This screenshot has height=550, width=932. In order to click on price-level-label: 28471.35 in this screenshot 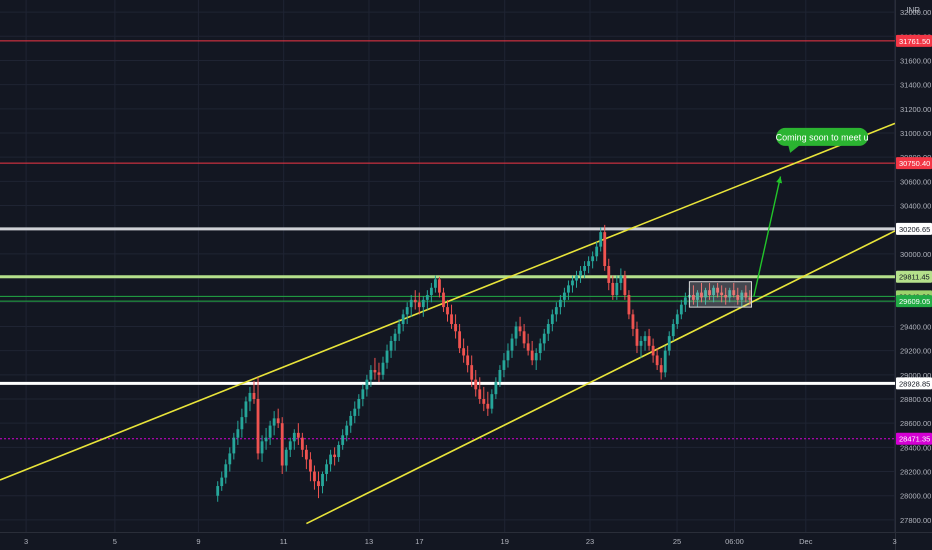, I will do `click(914, 439)`.